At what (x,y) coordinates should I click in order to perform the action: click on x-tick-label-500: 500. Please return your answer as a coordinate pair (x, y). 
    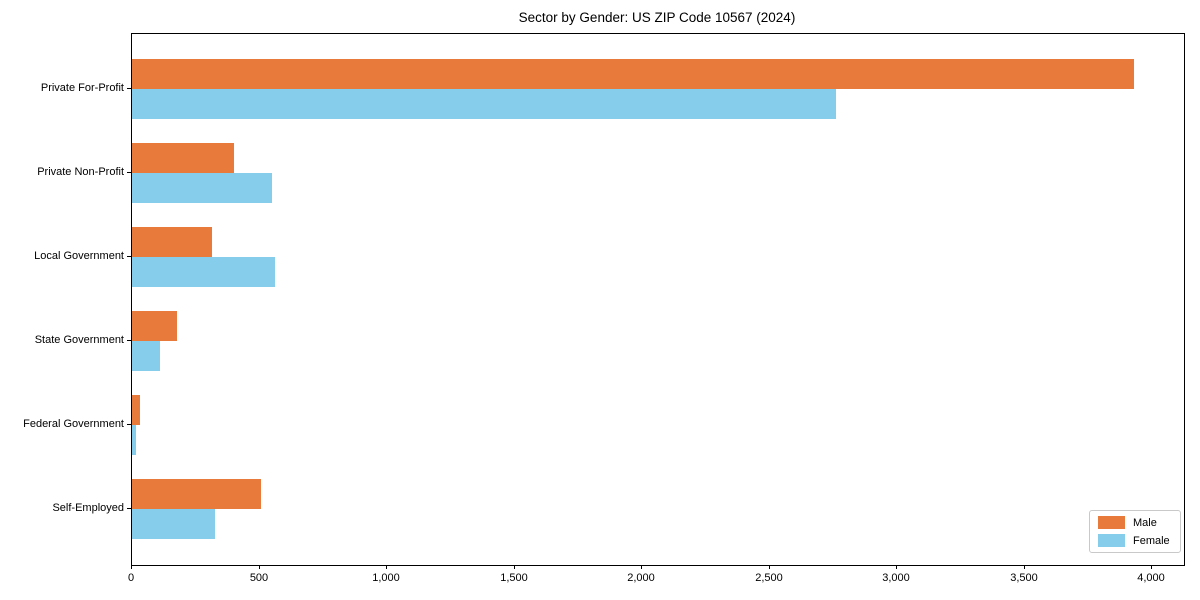
    Looking at the image, I should click on (259, 578).